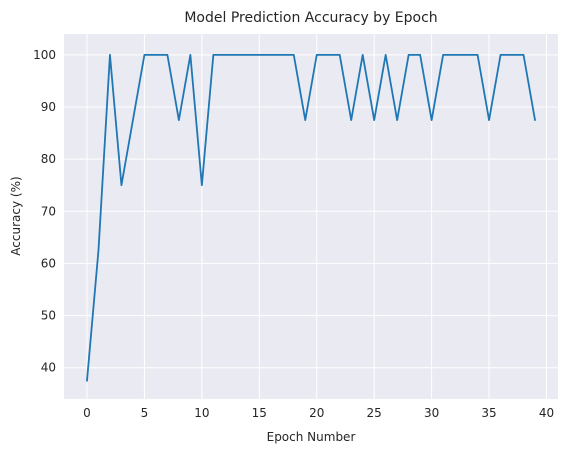  What do you see at coordinates (316, 413) in the screenshot?
I see `x-tick-label-4: 20` at bounding box center [316, 413].